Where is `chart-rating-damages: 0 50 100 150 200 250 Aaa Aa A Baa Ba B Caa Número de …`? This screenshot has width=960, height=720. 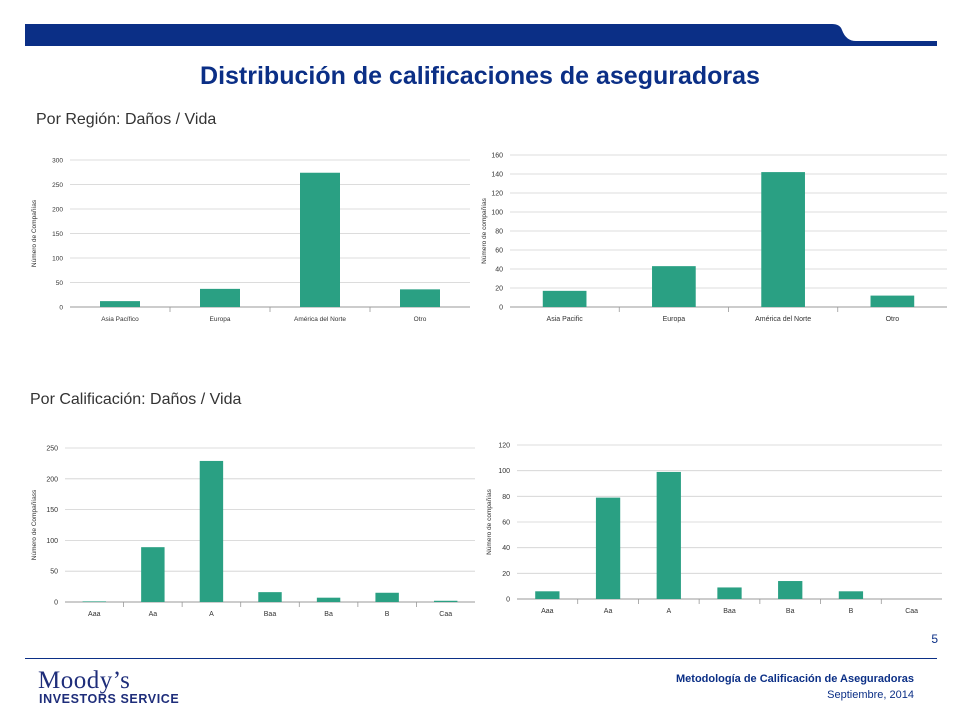 chart-rating-damages: 0 50 100 150 200 250 Aaa Aa A Baa Ba B Caa Número de … is located at coordinates (253, 532).